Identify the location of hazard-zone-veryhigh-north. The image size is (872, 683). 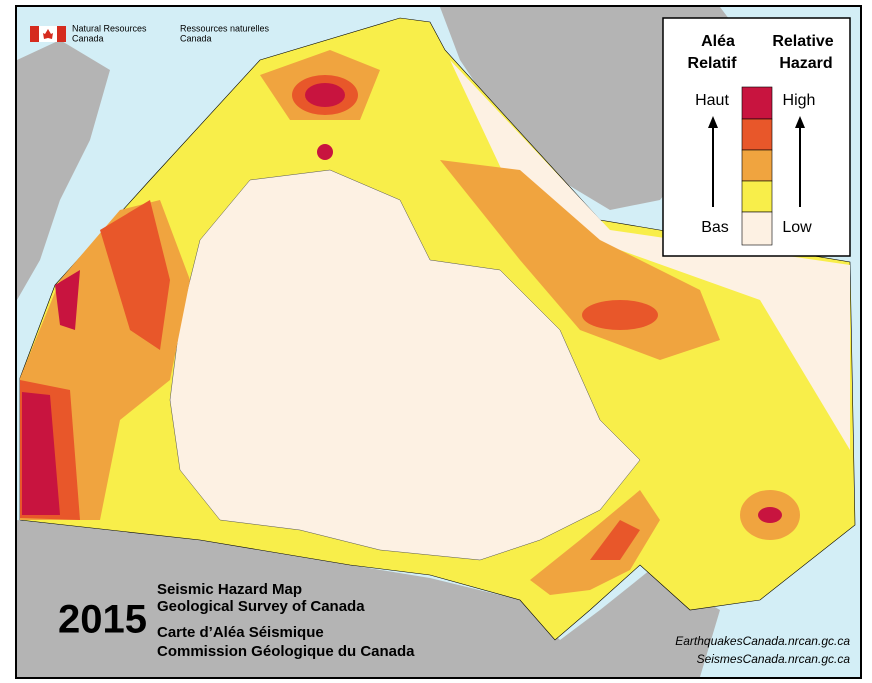
(325, 95).